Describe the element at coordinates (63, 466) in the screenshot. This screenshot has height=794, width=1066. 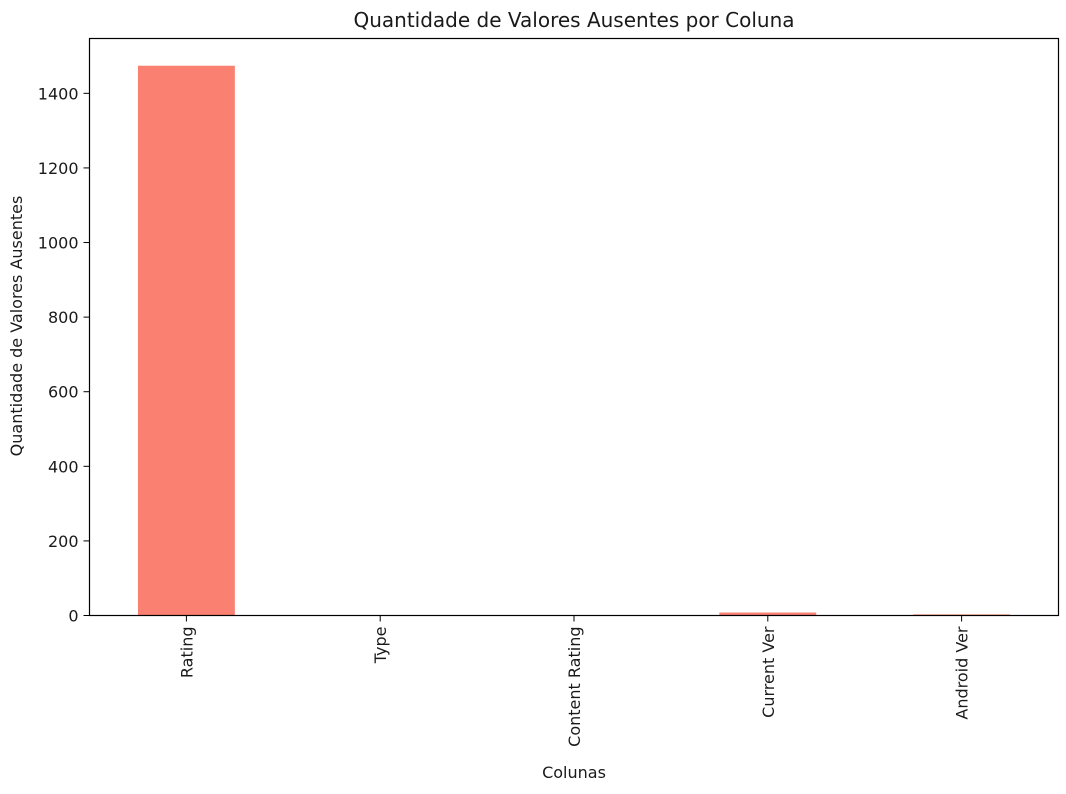
I see `y-tick-label: 400` at that location.